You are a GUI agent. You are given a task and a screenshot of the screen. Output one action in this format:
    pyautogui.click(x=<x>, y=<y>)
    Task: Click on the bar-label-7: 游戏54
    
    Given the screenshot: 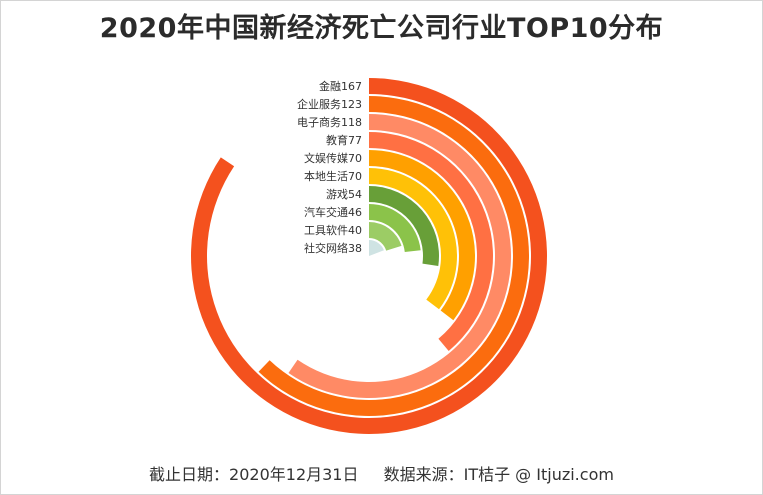 What is the action you would take?
    pyautogui.click(x=344, y=194)
    